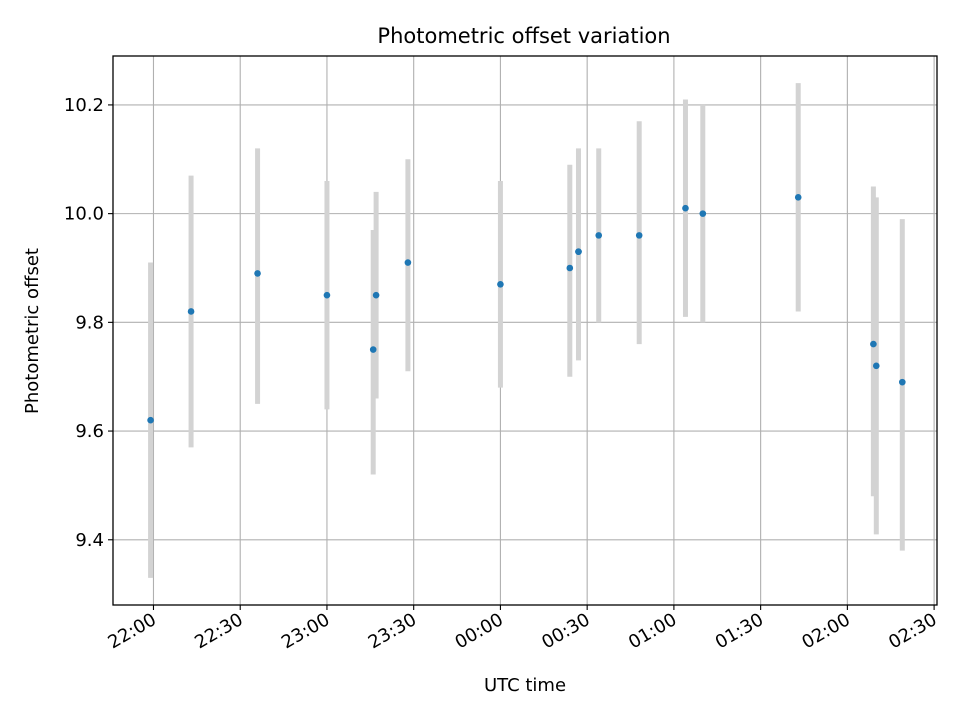  What do you see at coordinates (89, 431) in the screenshot?
I see `y-tick-label: 9.6` at bounding box center [89, 431].